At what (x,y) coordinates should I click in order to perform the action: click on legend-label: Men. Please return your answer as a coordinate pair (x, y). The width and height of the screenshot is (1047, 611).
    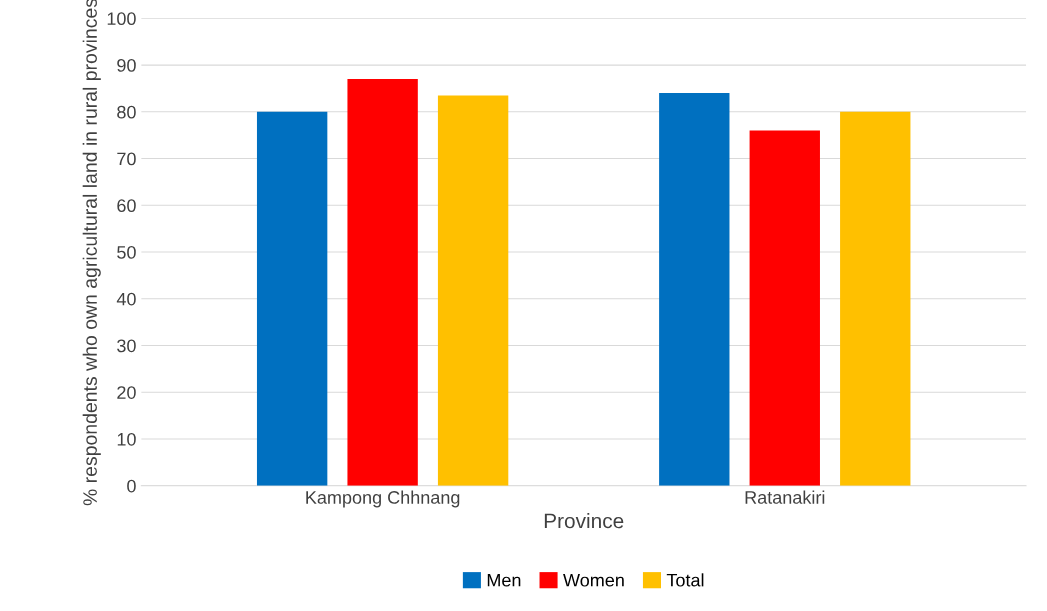
    Looking at the image, I should click on (504, 580).